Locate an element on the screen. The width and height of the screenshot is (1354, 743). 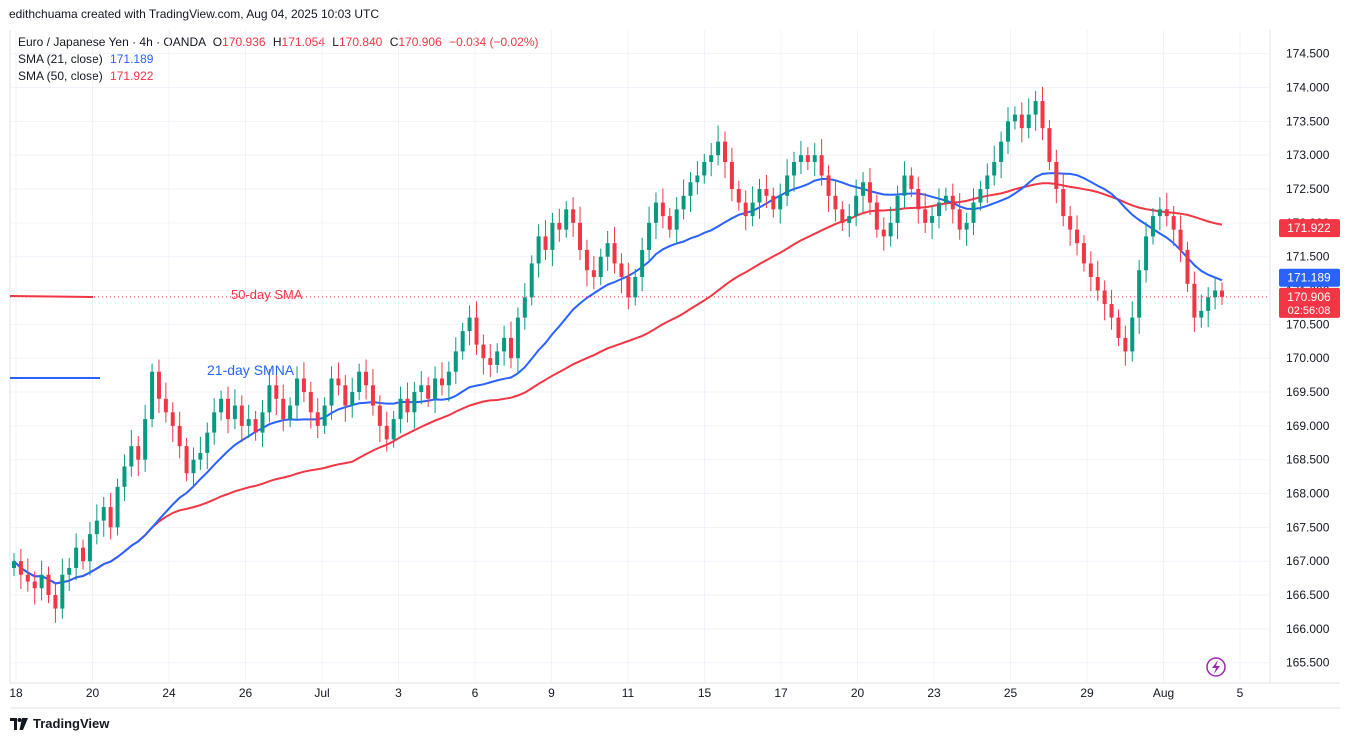
y-tick-label: 171.000 is located at coordinates (1308, 291).